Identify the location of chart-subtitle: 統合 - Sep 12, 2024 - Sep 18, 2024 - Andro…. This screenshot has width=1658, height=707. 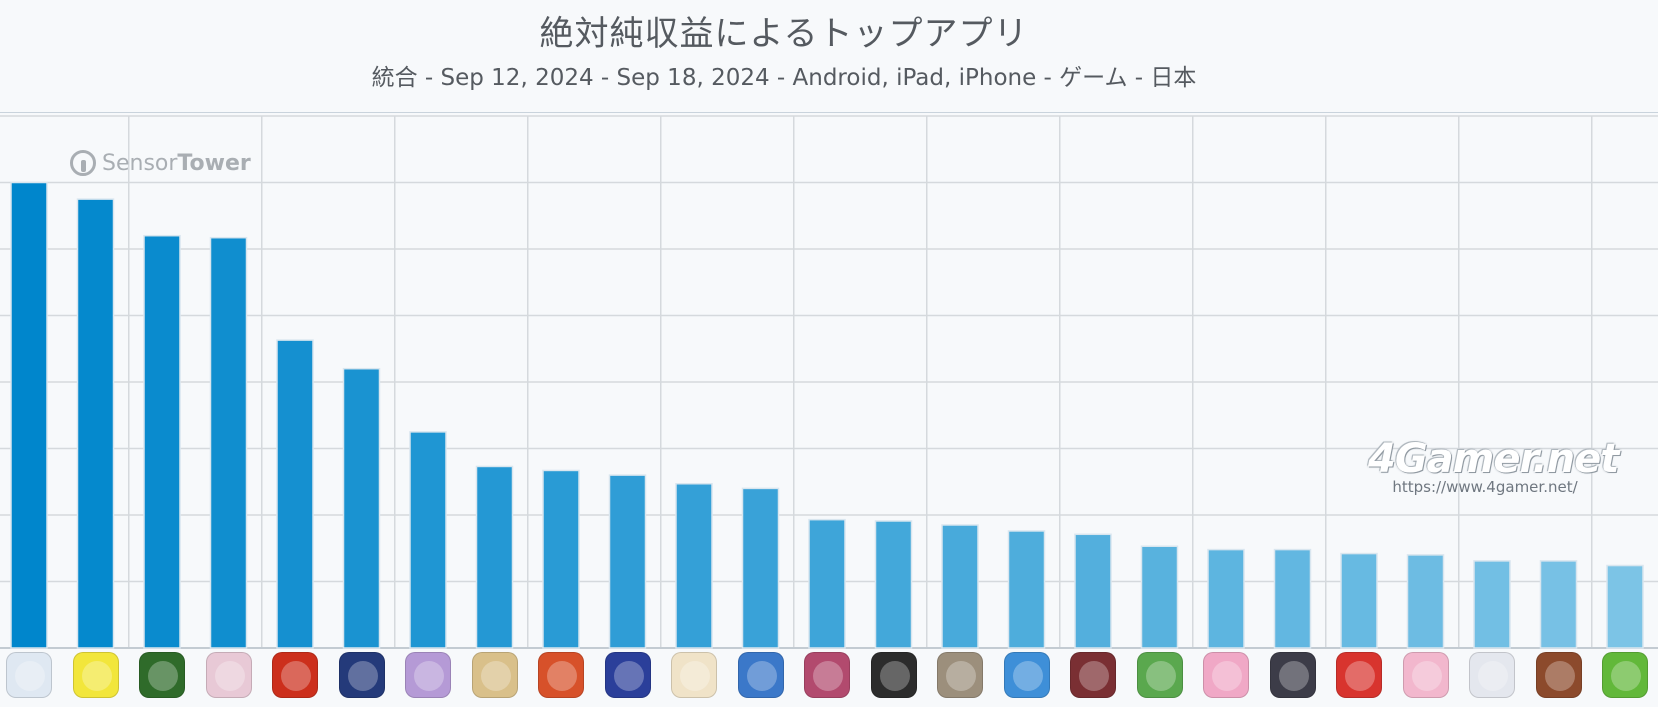
(784, 78).